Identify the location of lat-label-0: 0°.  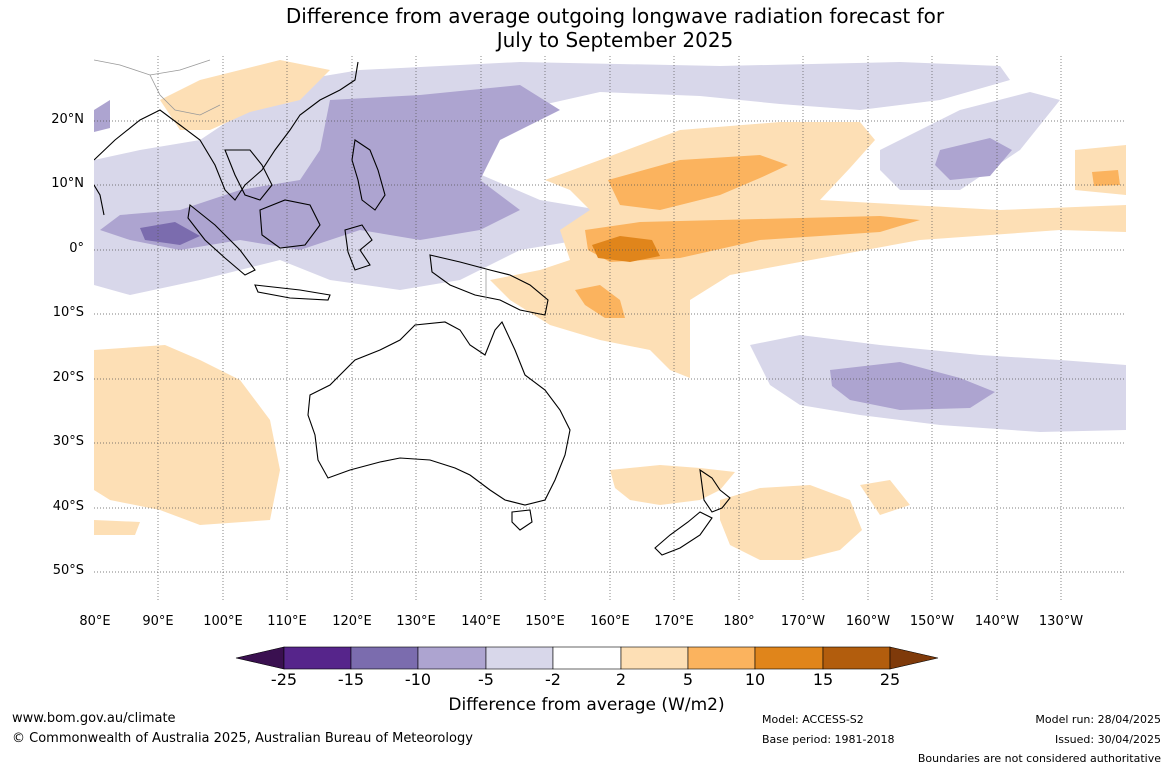
(76, 248).